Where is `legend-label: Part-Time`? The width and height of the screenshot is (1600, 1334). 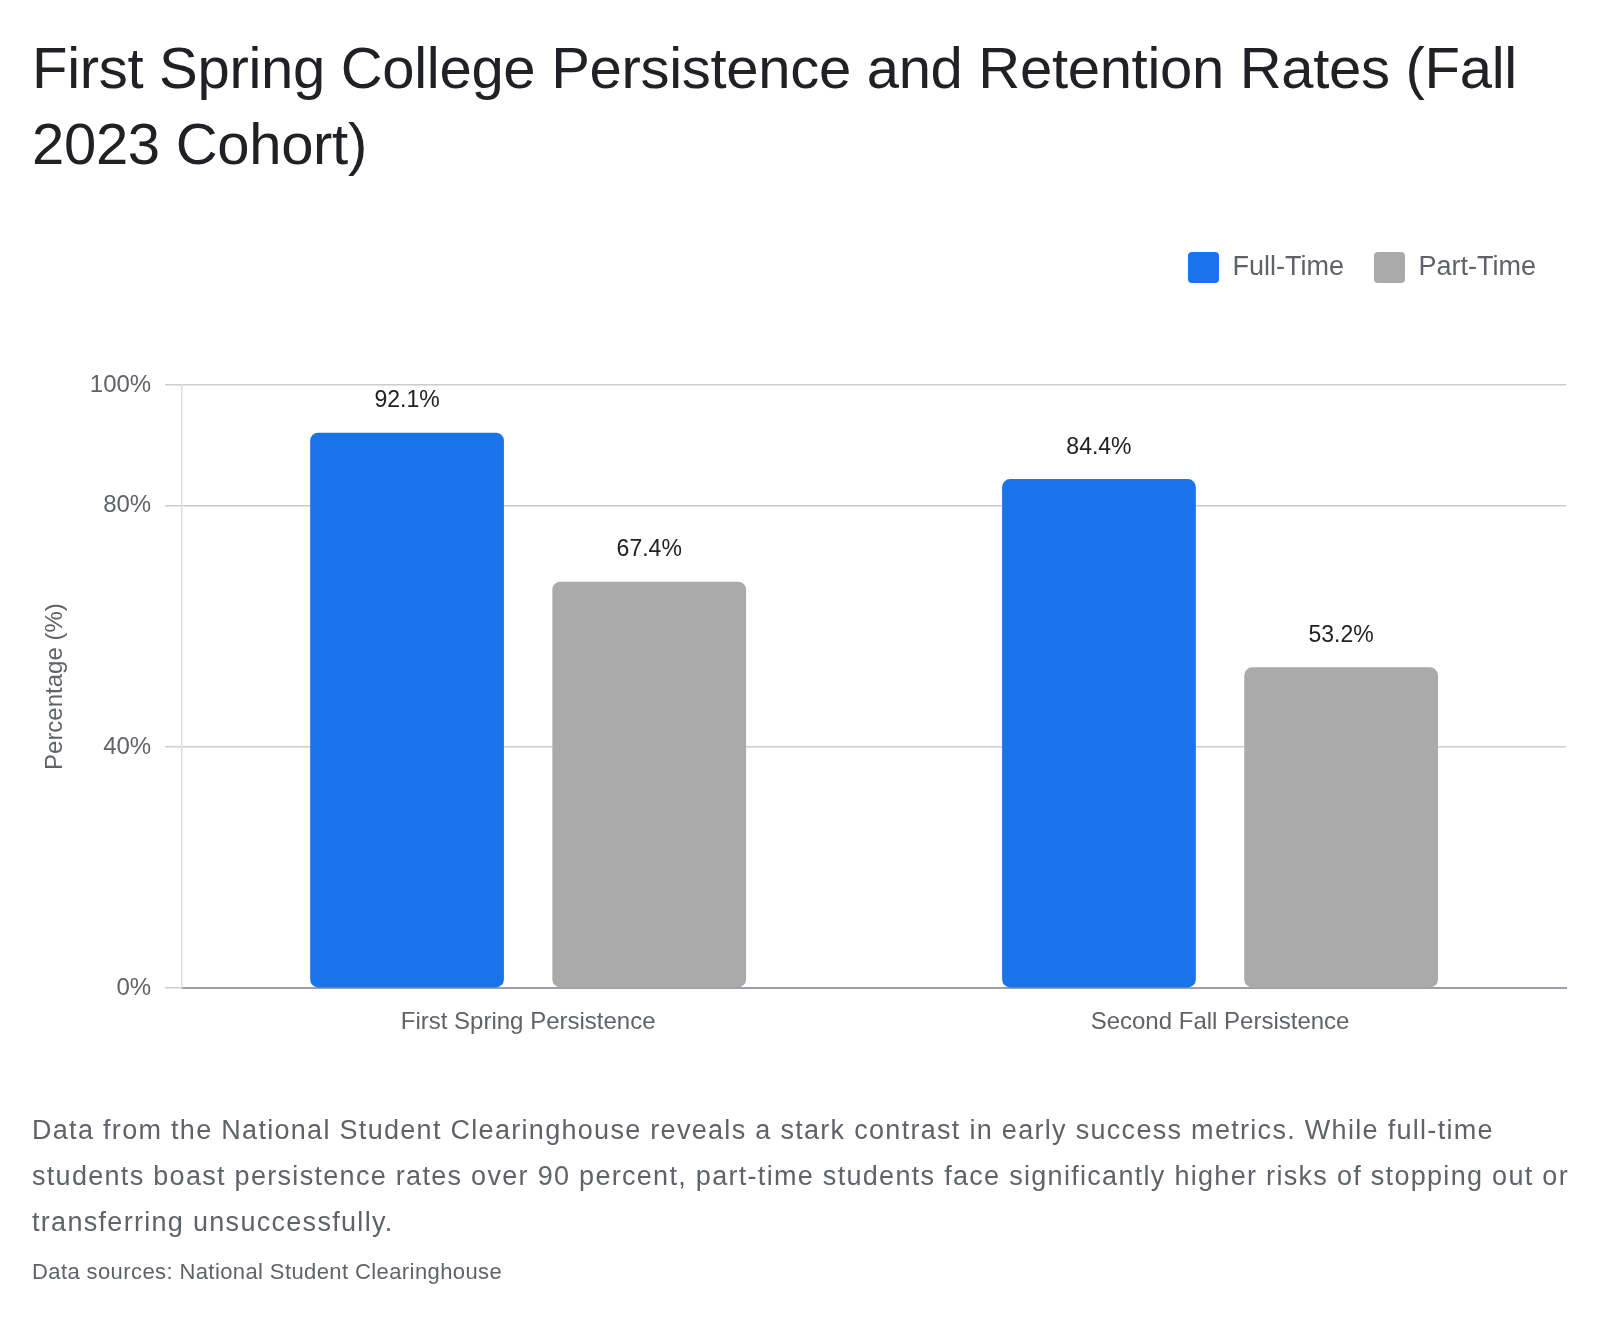 legend-label: Part-Time is located at coordinates (1477, 265).